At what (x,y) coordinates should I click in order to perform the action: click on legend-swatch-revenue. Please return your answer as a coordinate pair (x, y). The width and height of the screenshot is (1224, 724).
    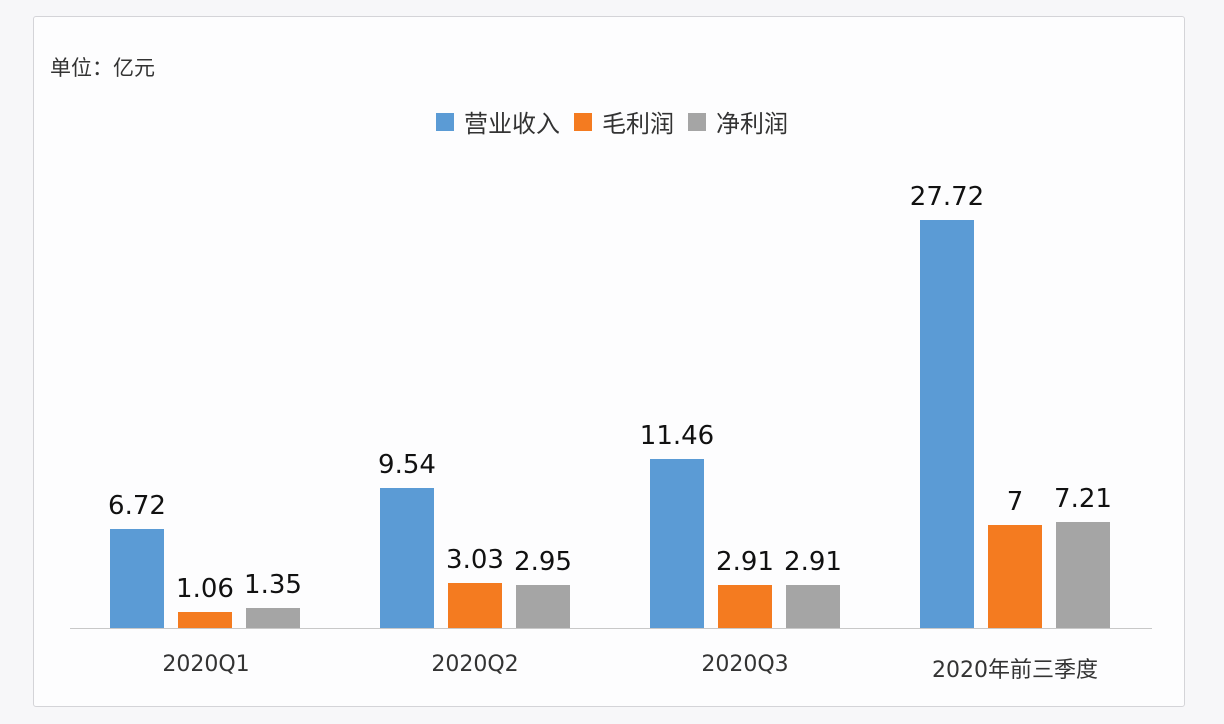
    Looking at the image, I should click on (445, 121).